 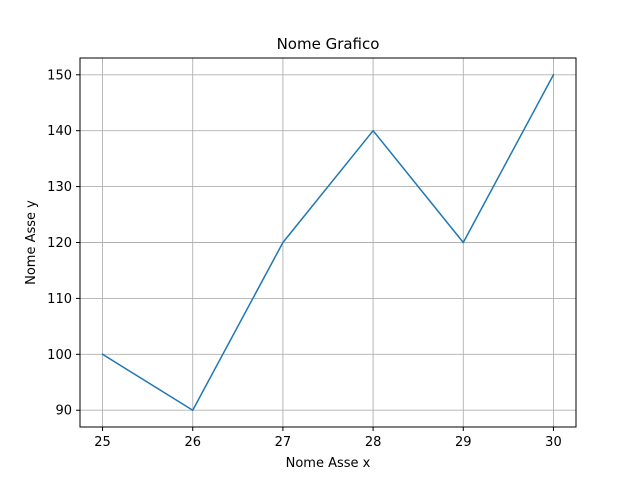 What do you see at coordinates (192, 442) in the screenshot?
I see `x-tick-label: 26` at bounding box center [192, 442].